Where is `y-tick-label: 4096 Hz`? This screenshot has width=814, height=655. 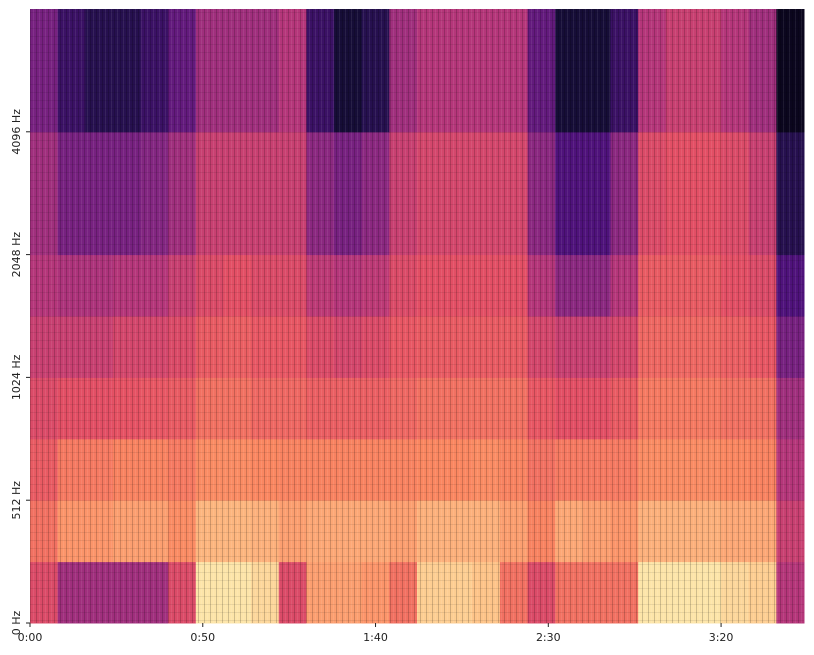 y-tick-label: 4096 Hz is located at coordinates (16, 132).